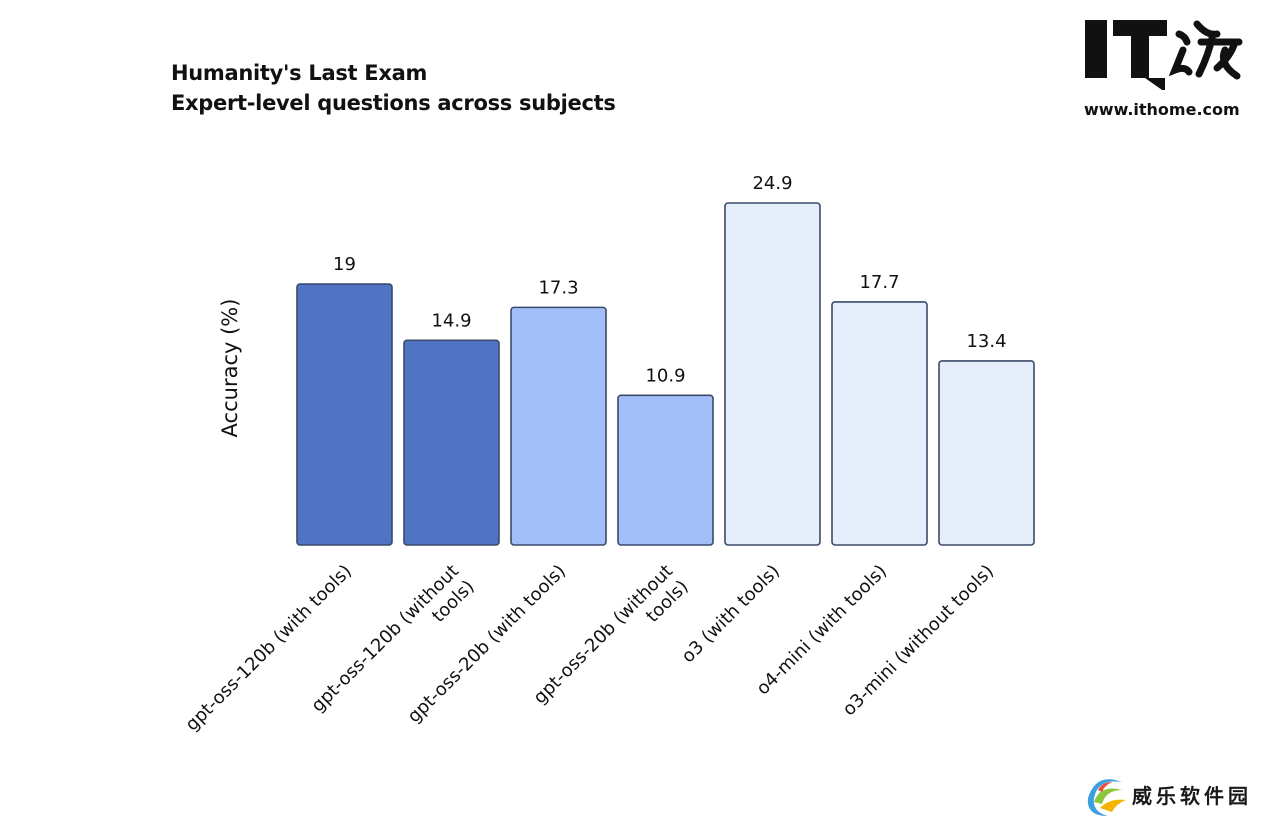 The width and height of the screenshot is (1272, 820). I want to click on value-label-6: 17.7, so click(879, 282).